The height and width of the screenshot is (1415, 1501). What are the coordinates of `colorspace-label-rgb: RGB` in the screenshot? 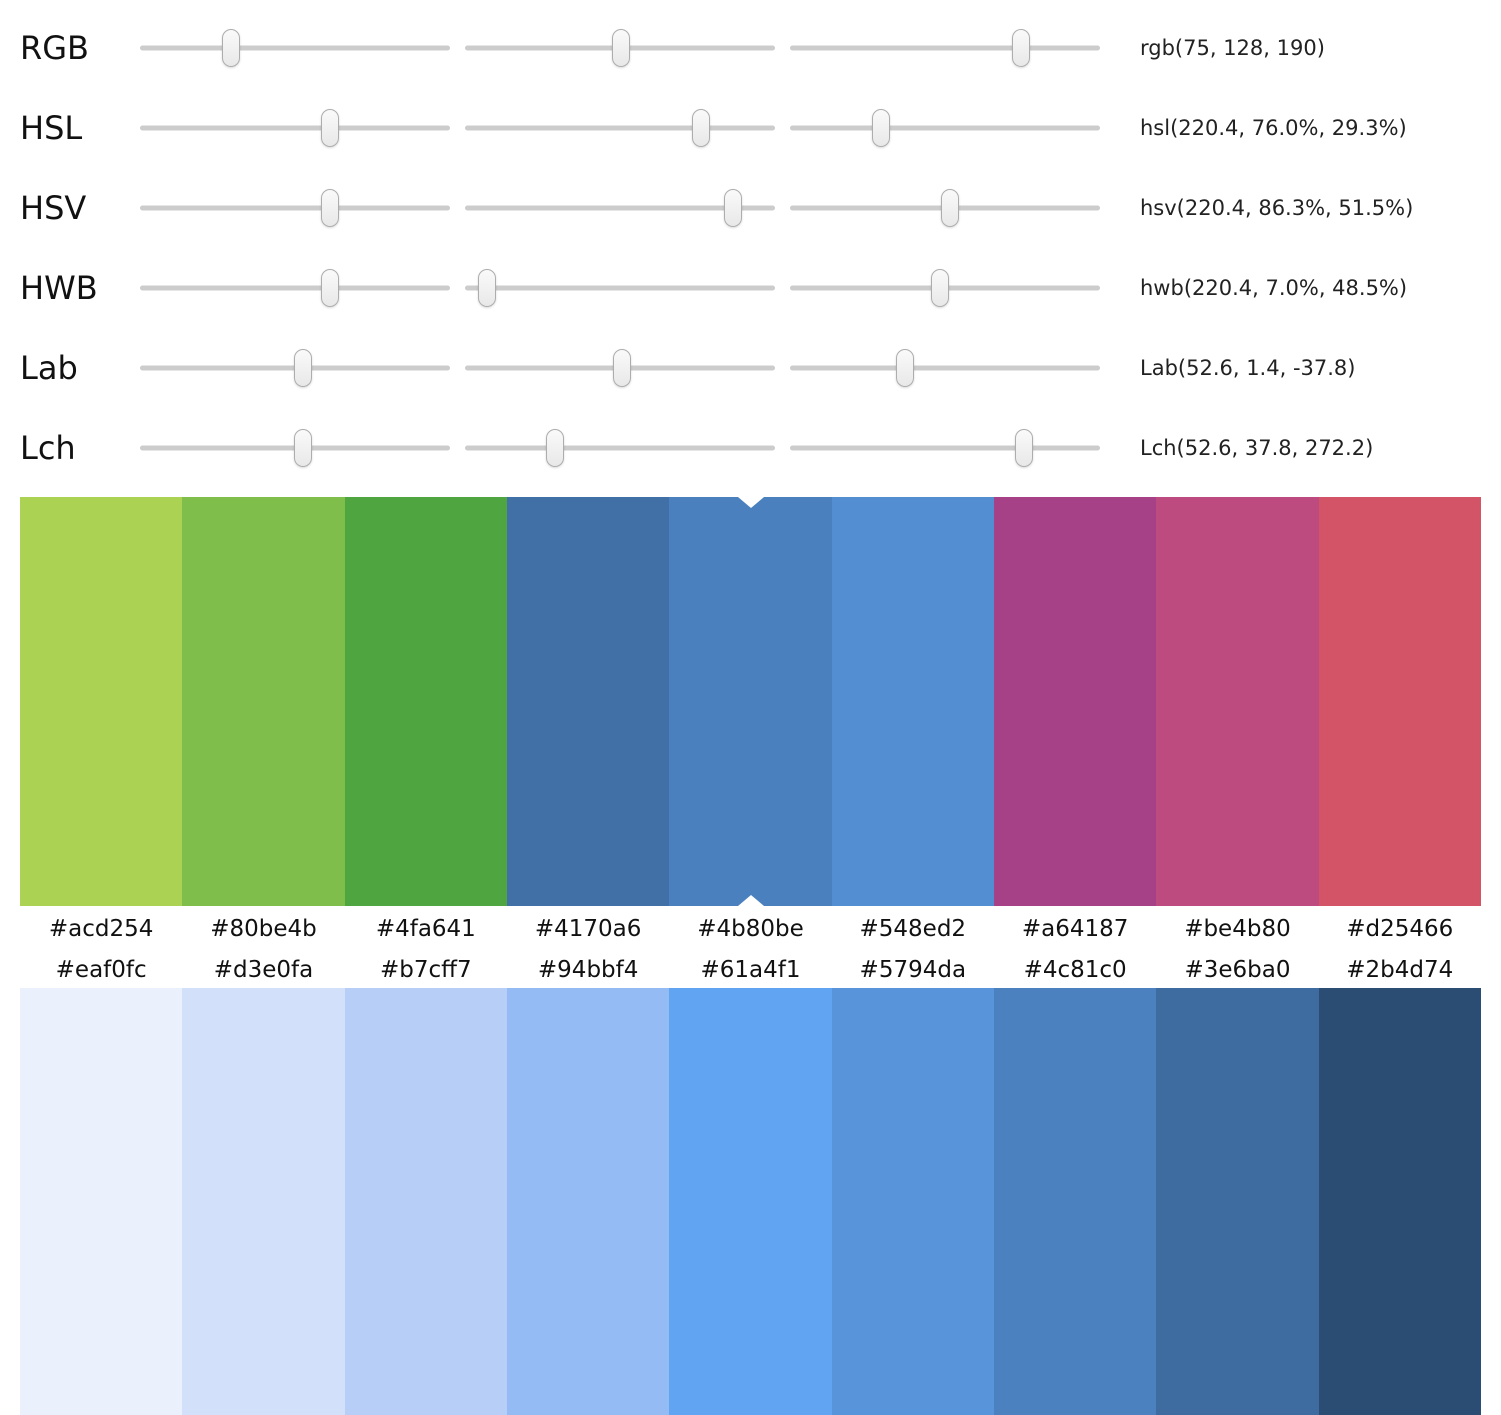 It's located at (54, 48).